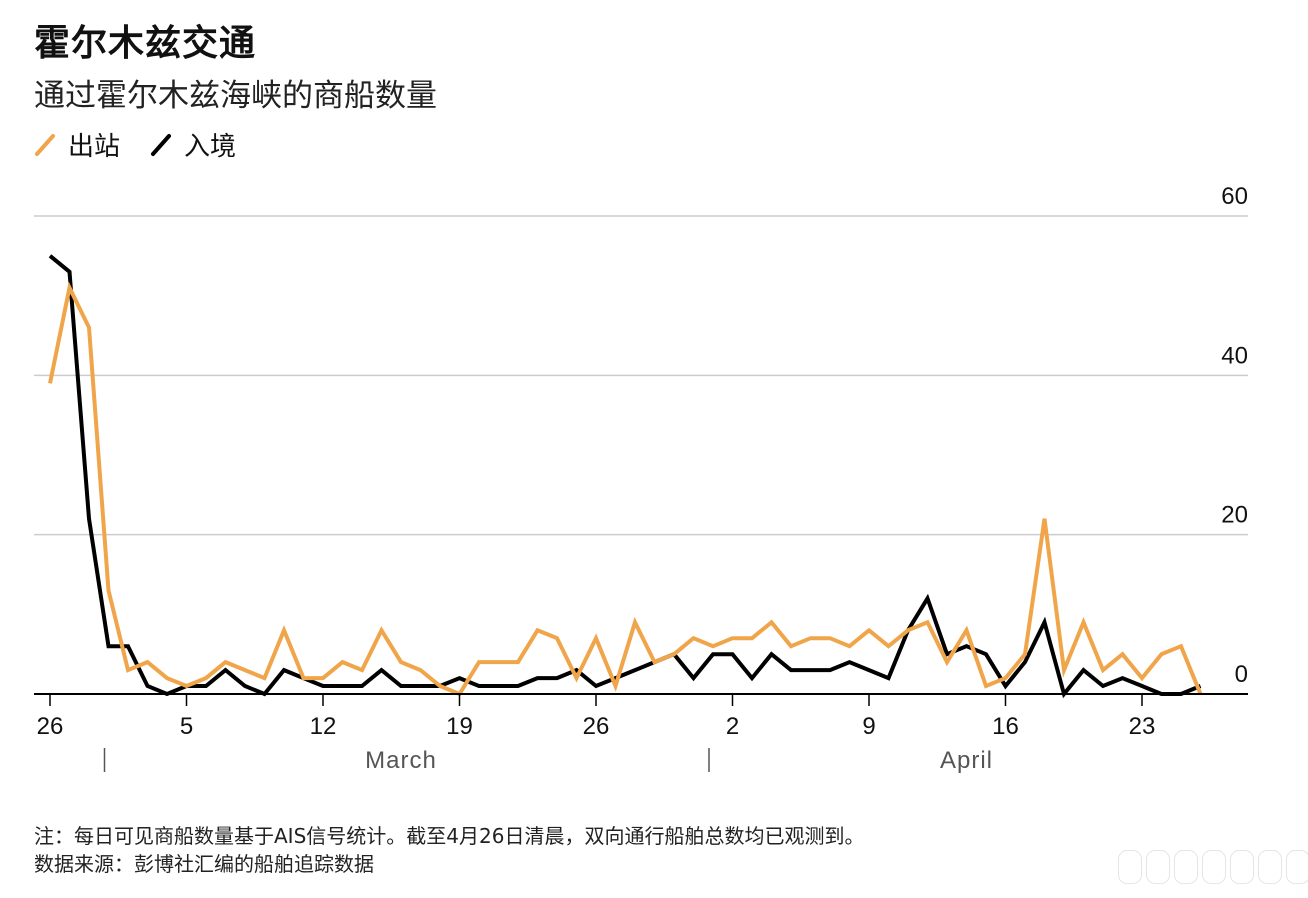  Describe the element at coordinates (210, 147) in the screenshot. I see `legend-label-inbound: 入境` at that location.